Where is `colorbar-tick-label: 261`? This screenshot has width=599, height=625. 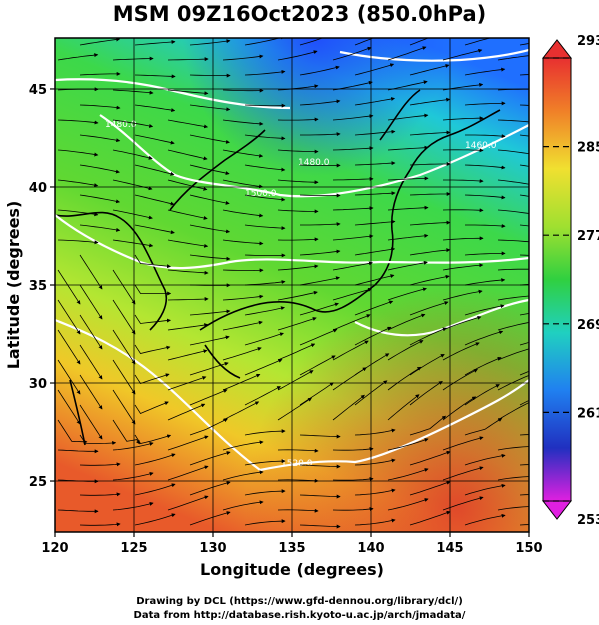 colorbar-tick-label: 261 is located at coordinates (588, 413).